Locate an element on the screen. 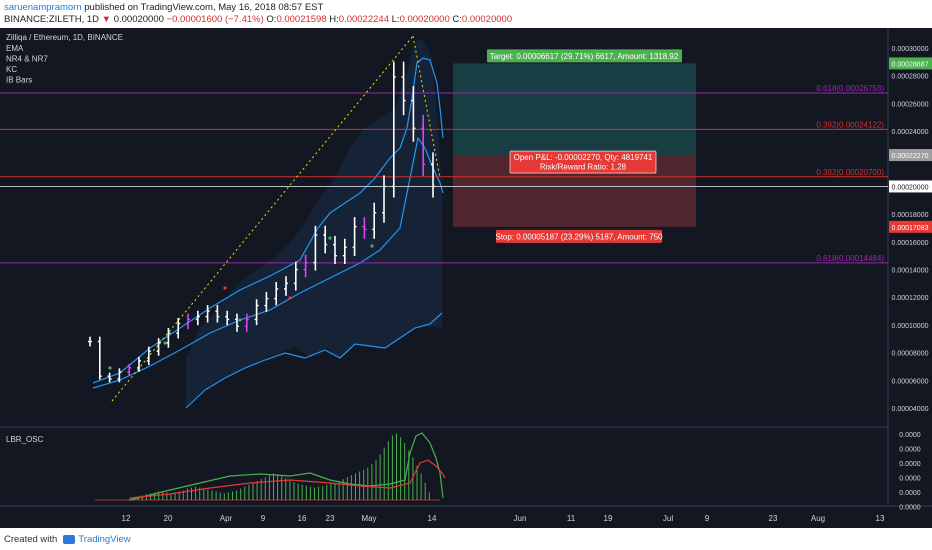 The image size is (932, 550). time-axis-label: 19 is located at coordinates (608, 518).